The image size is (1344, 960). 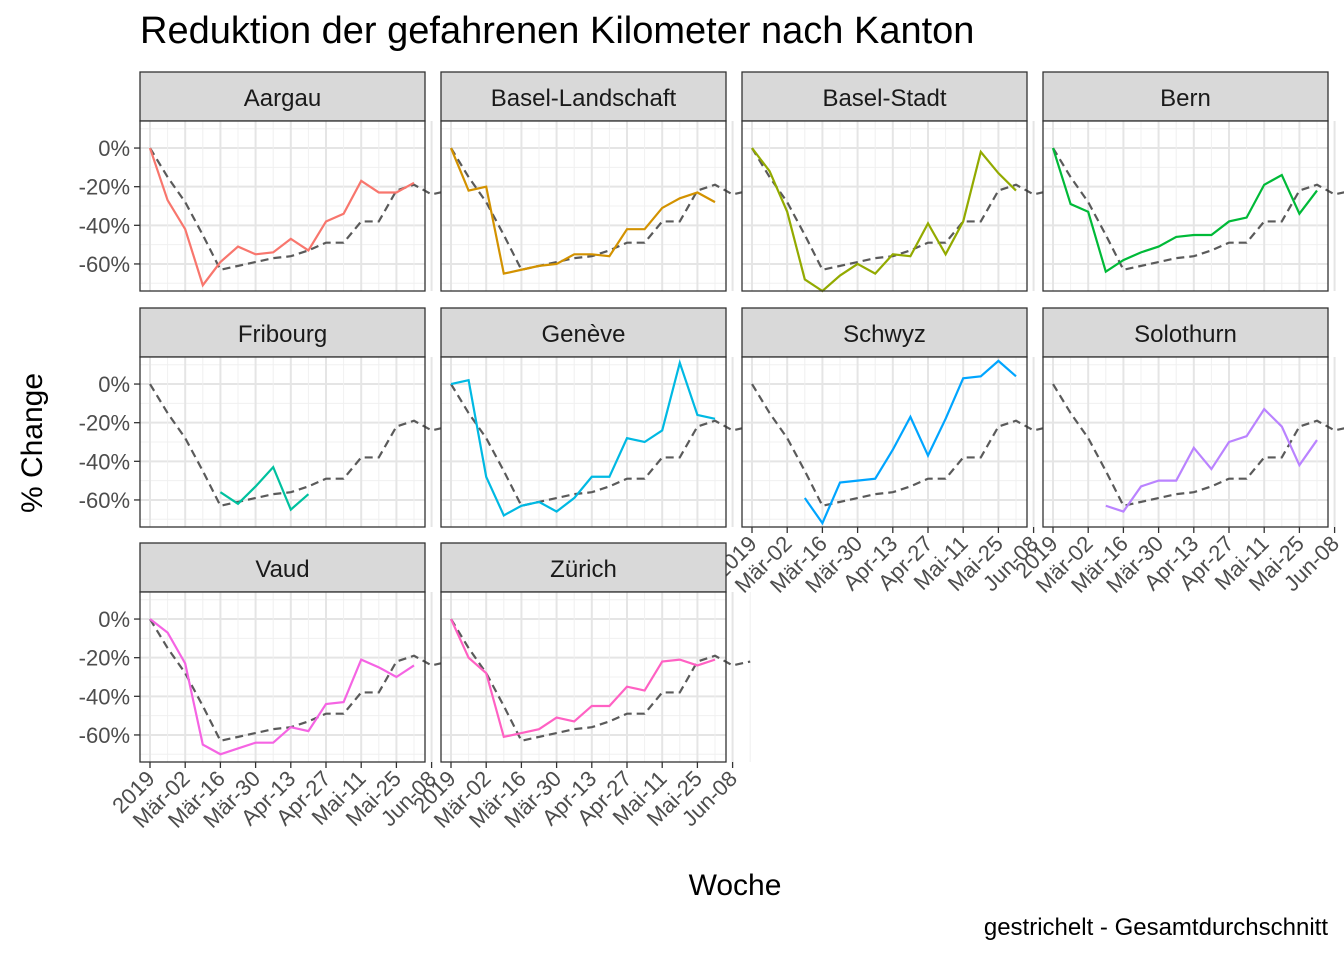 I want to click on facet-strip-basel-stadt, so click(x=884, y=96).